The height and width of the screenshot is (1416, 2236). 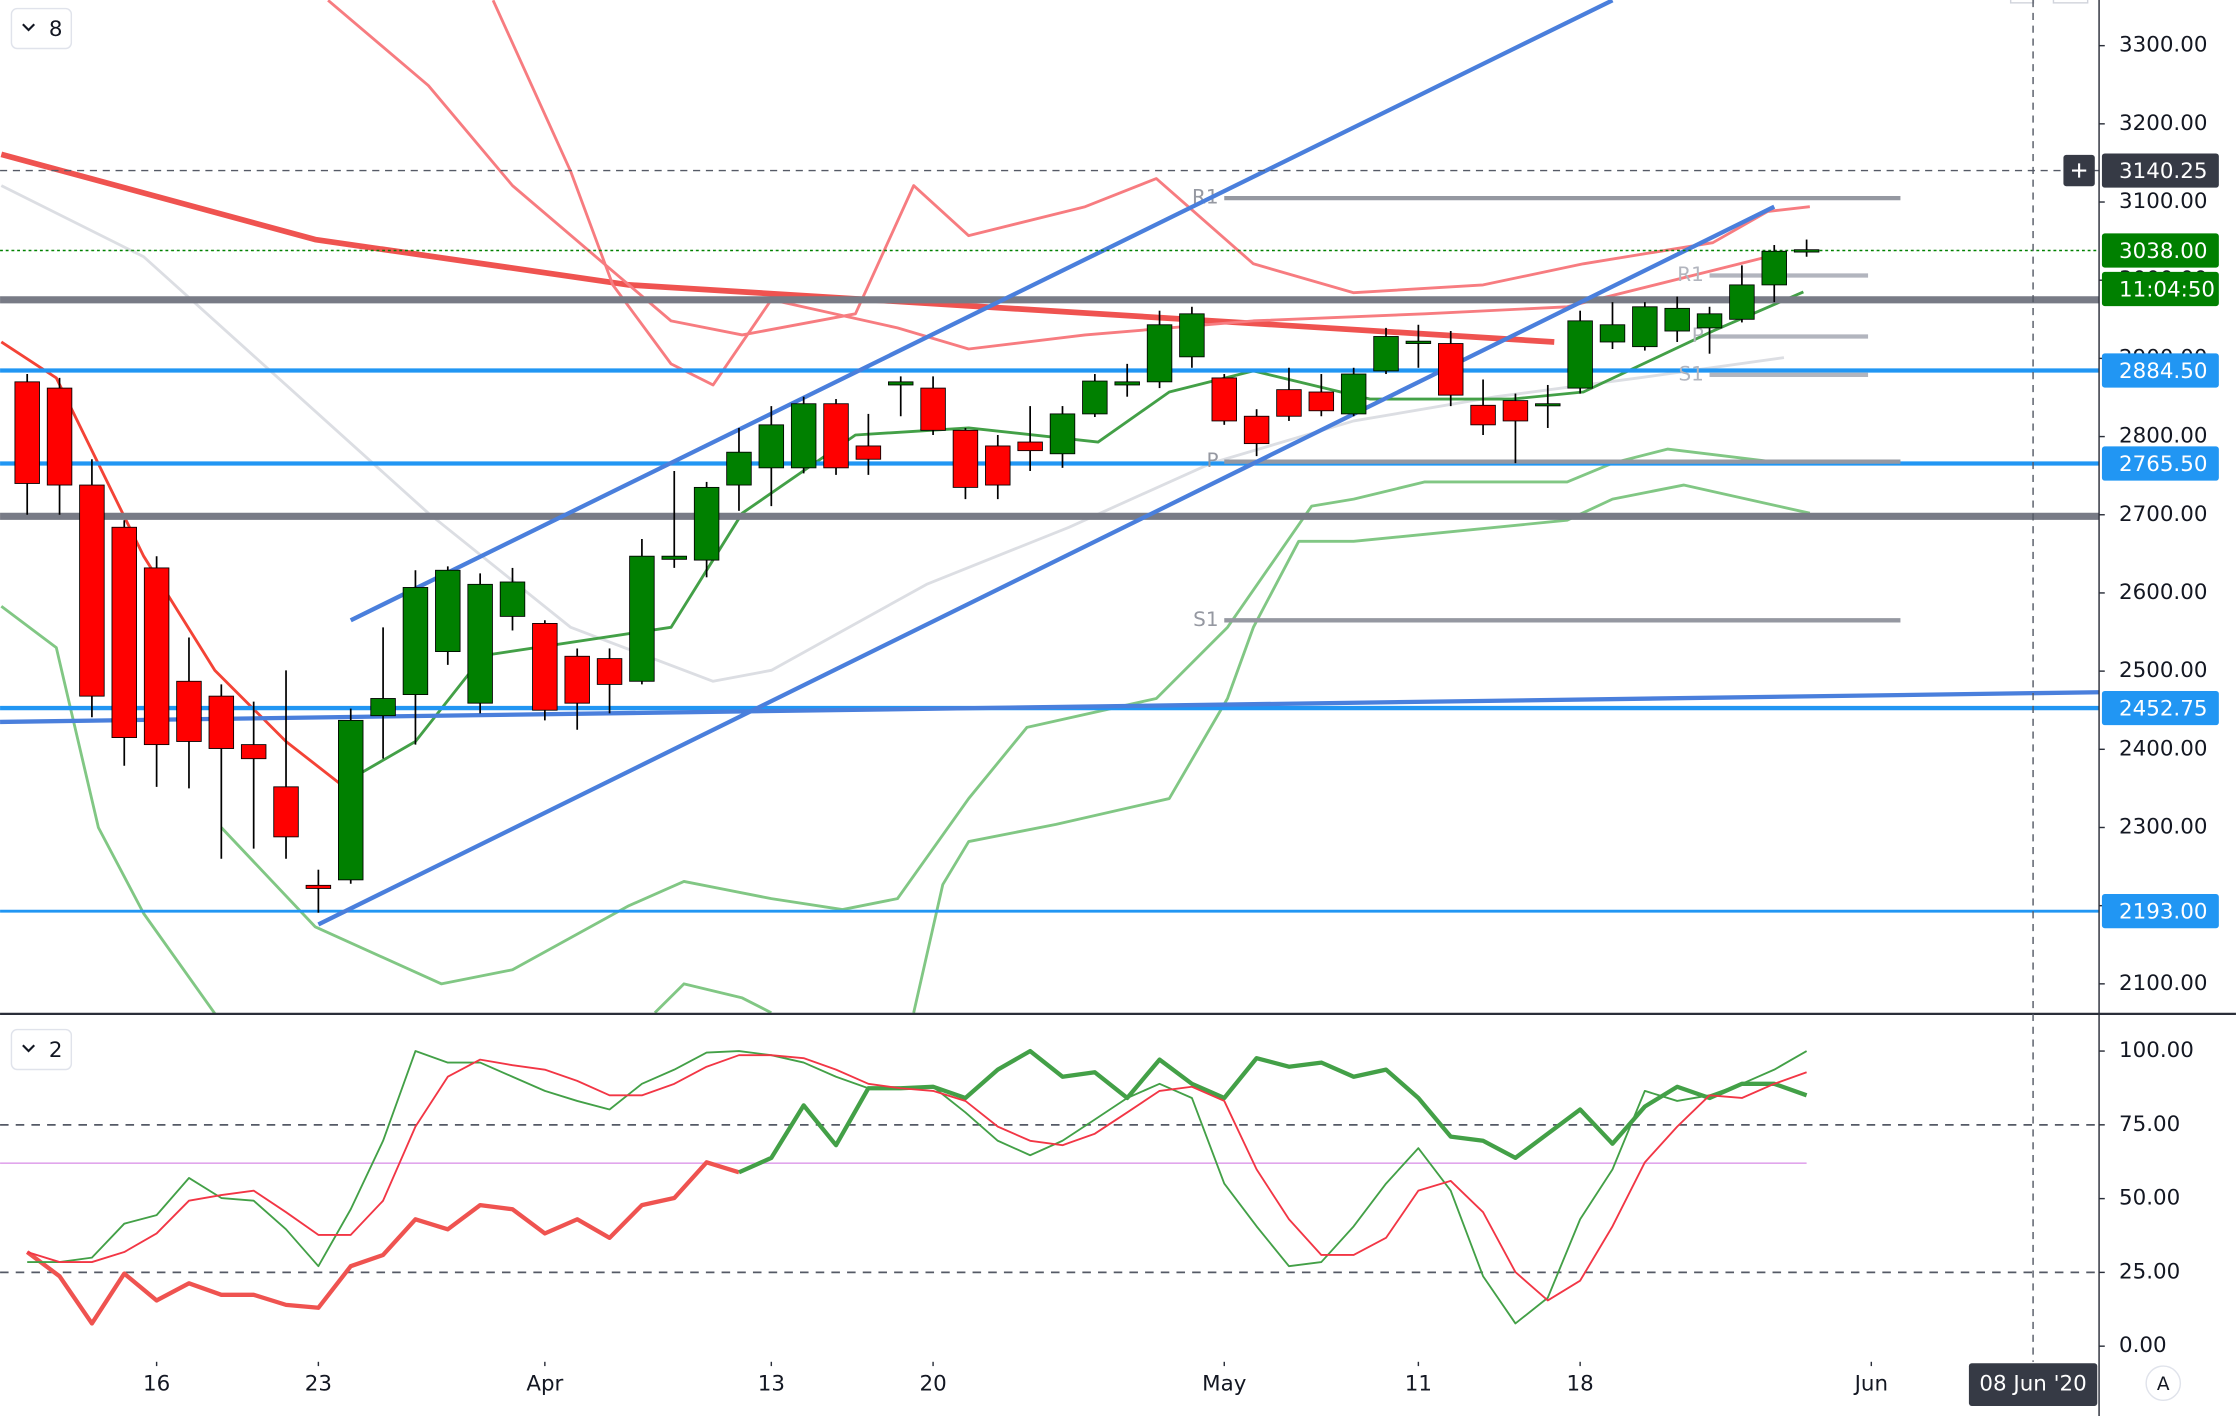 What do you see at coordinates (2163, 171) in the screenshot?
I see `crosshair-price-label: 3140.25` at bounding box center [2163, 171].